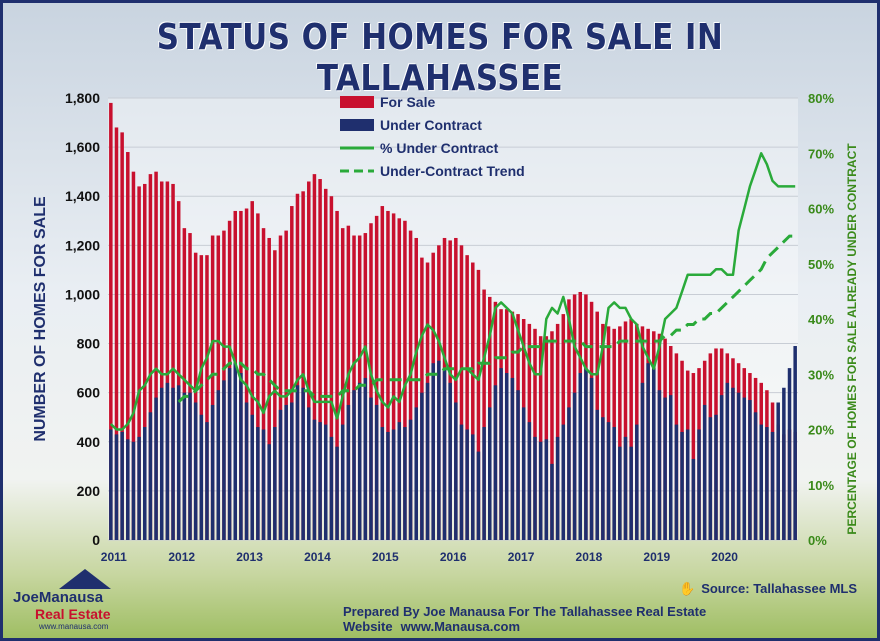 The width and height of the screenshot is (880, 641). I want to click on y-axis-label: NUMBER OF HOMES FOR SALE, so click(40, 319).